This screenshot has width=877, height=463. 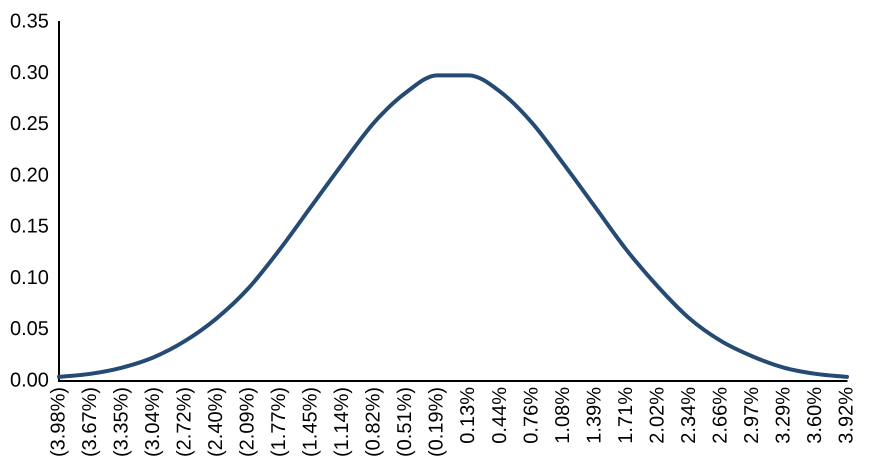 I want to click on x-tick-label: 3.92%, so click(x=847, y=415).